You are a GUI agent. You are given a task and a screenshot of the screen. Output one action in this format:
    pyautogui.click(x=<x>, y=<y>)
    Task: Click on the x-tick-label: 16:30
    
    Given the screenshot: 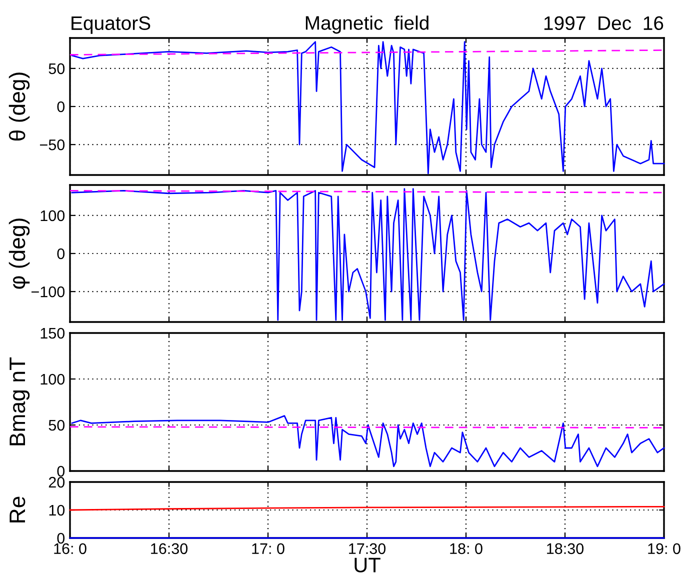 What is the action you would take?
    pyautogui.click(x=169, y=548)
    